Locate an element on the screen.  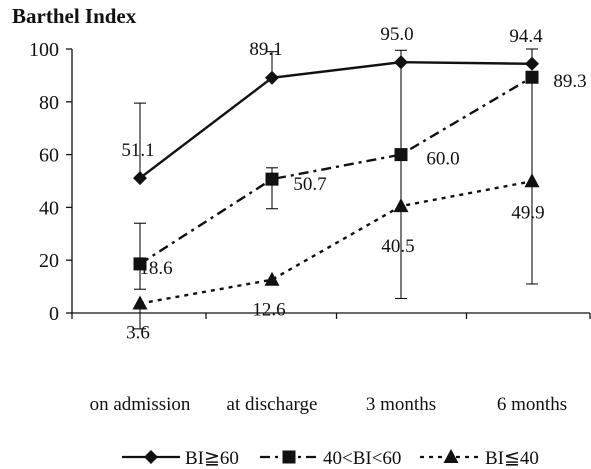
data-label: 40.5 is located at coordinates (397, 246).